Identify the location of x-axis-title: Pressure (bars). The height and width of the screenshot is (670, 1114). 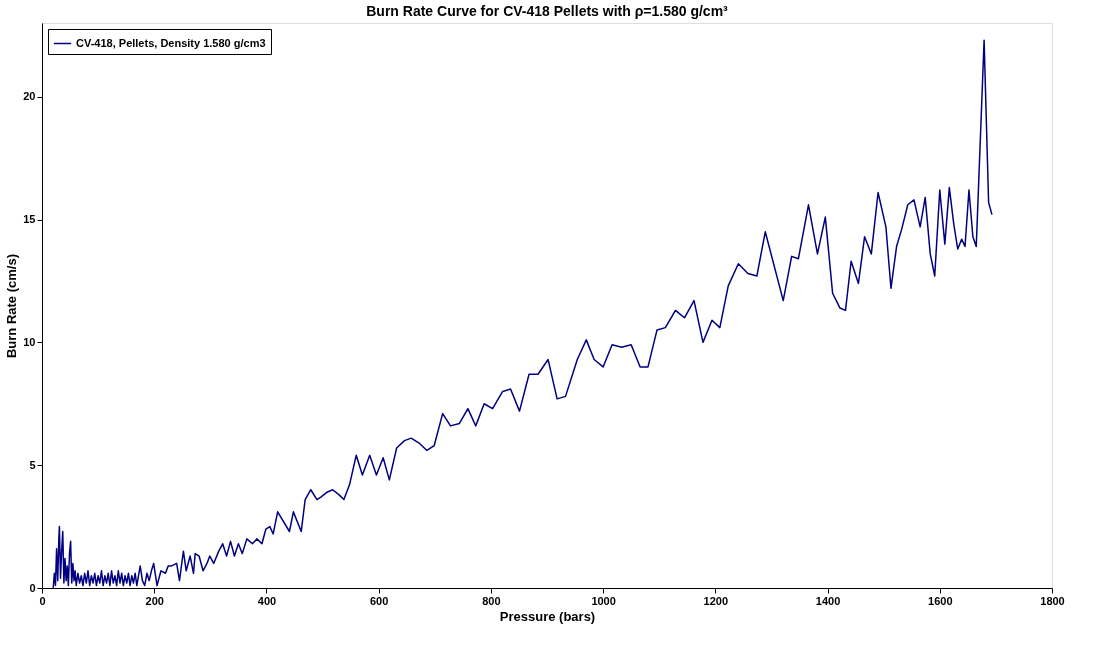
(547, 616).